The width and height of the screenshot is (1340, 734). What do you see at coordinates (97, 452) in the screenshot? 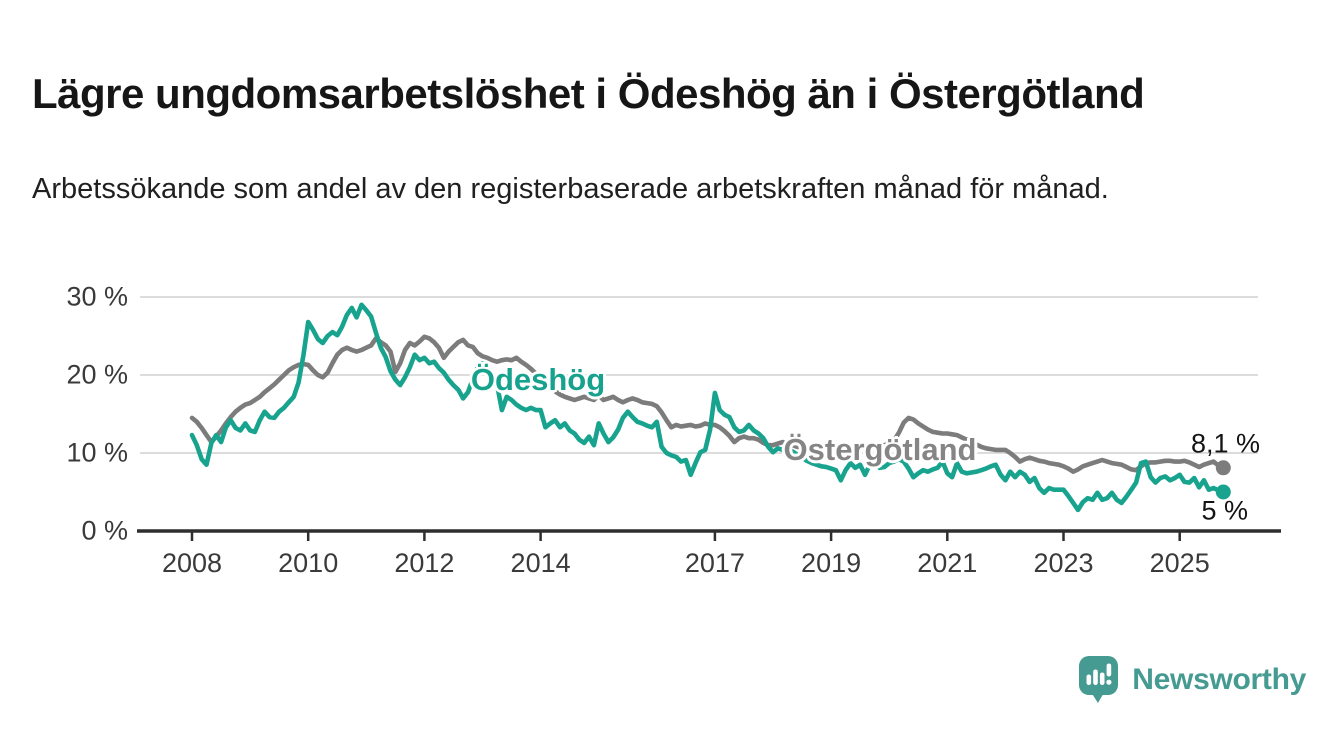
I see `y-axis-label-10: 10 %` at bounding box center [97, 452].